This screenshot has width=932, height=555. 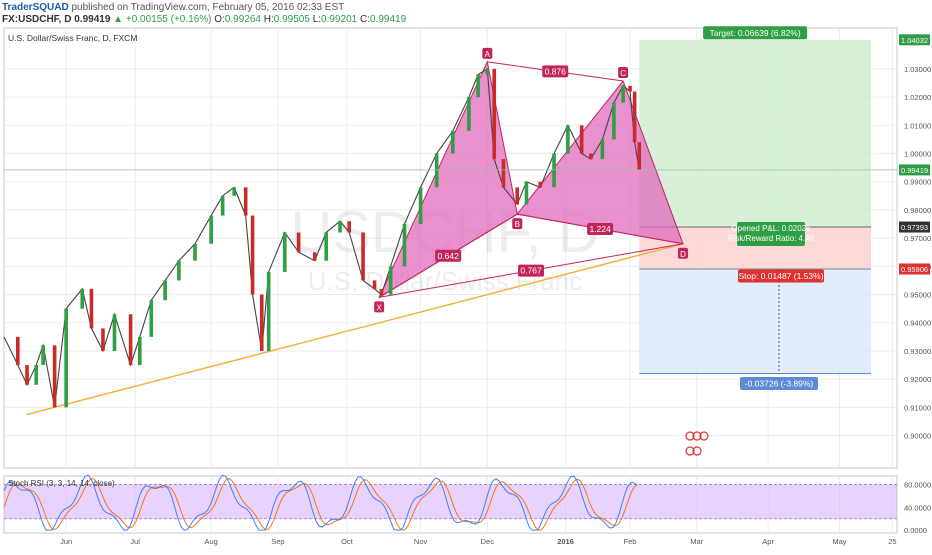 What do you see at coordinates (242, 19) in the screenshot?
I see `open-value: 0.99264` at bounding box center [242, 19].